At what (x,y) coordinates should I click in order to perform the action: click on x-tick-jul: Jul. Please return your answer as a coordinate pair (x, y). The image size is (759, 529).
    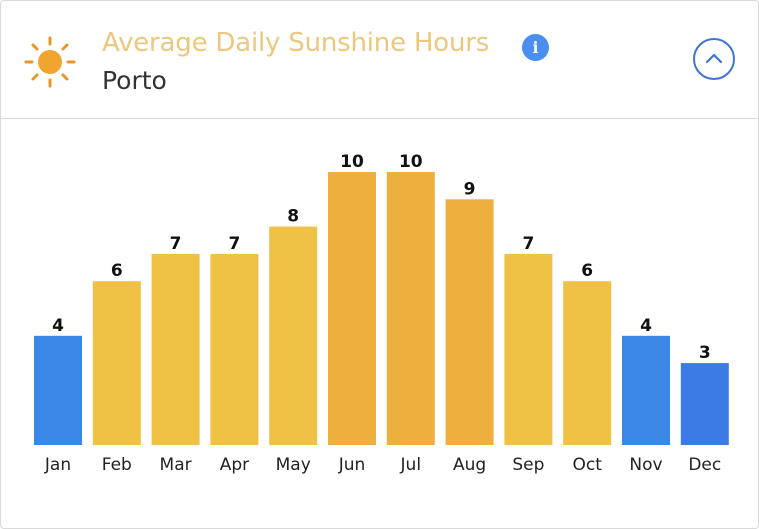
    Looking at the image, I should click on (411, 465).